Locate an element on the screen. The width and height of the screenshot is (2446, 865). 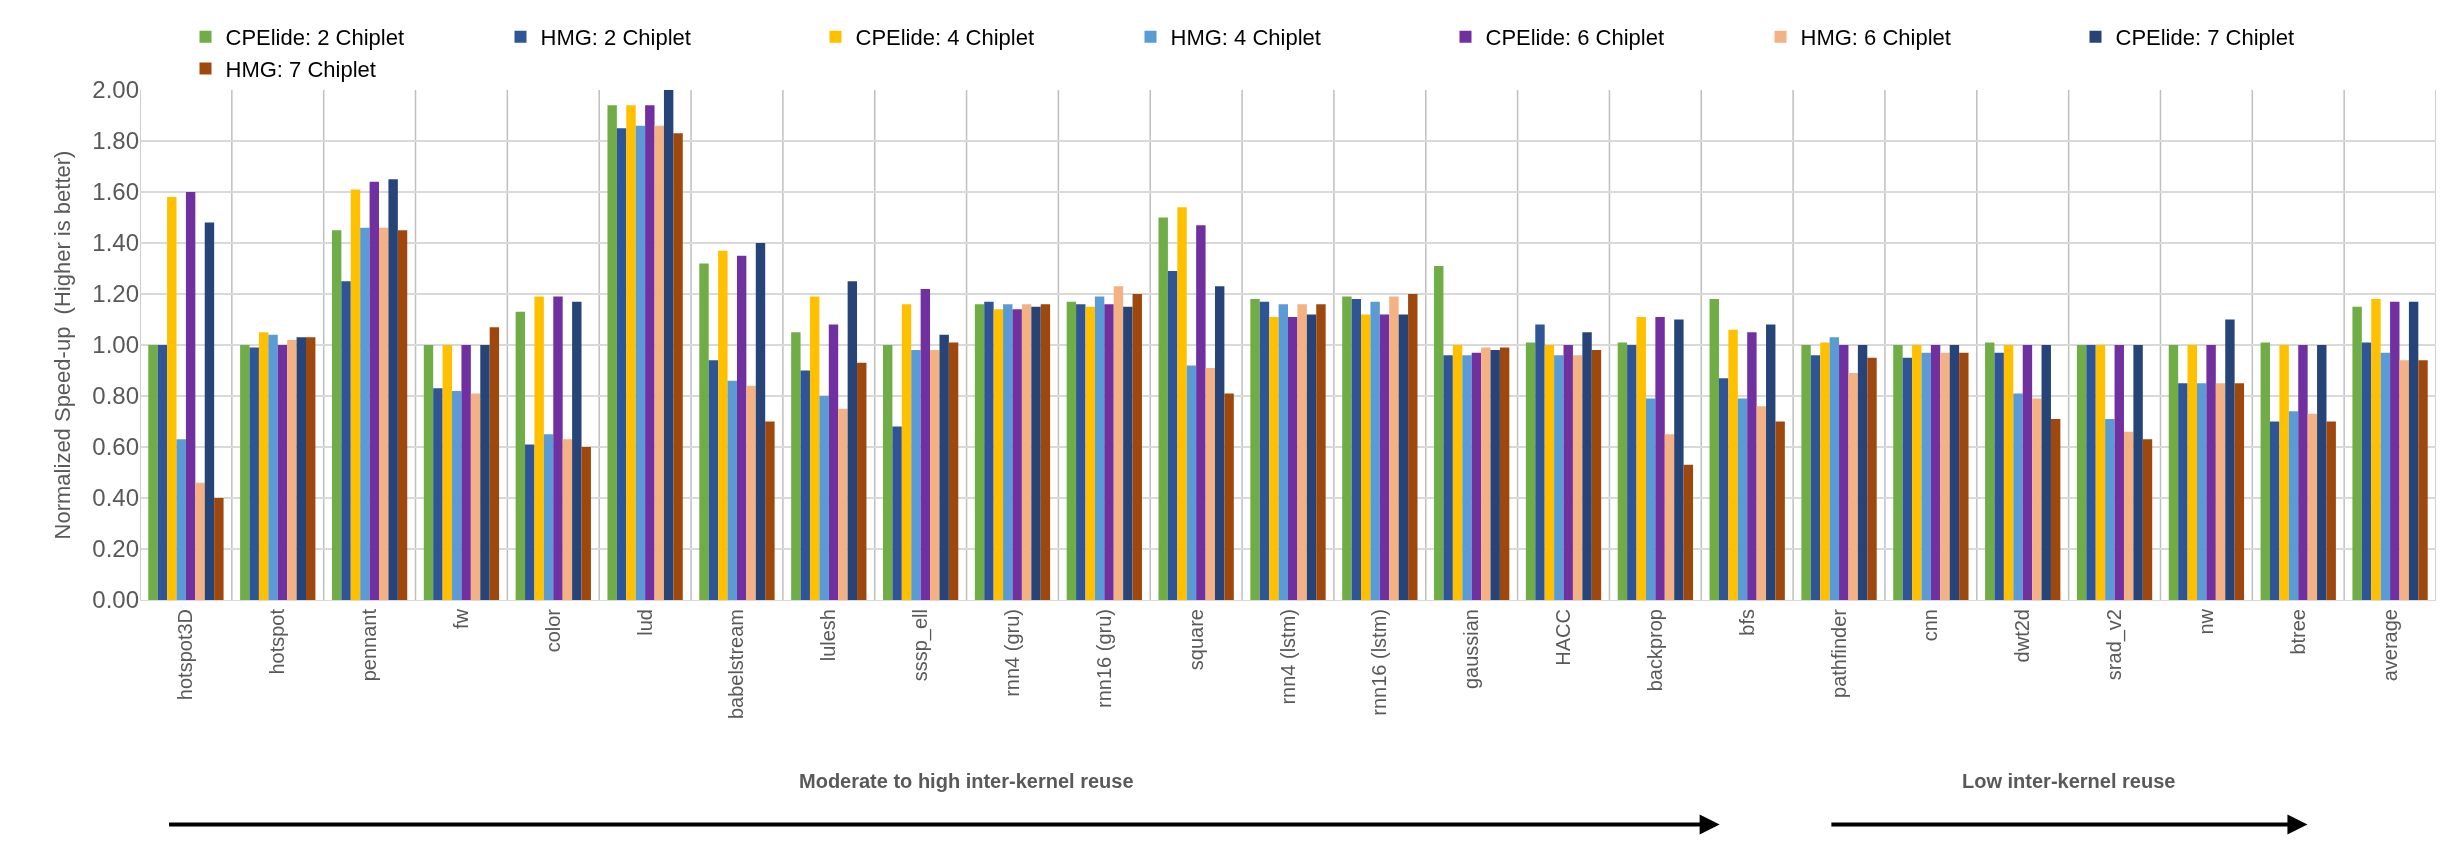
legend-label: HMG: 6 Chiplet is located at coordinates (1875, 38).